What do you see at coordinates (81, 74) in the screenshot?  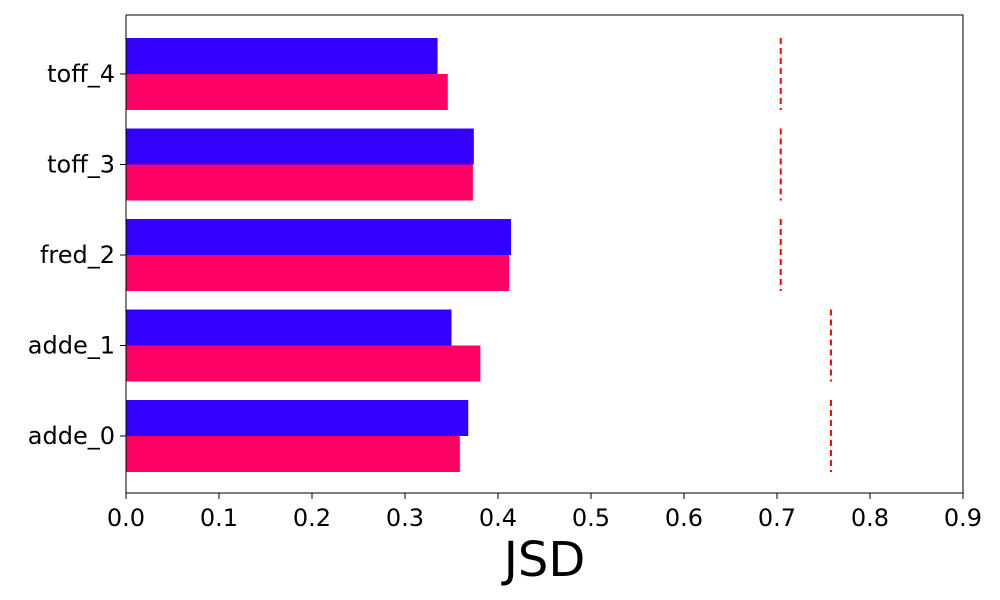 I see `y-tick-label-toff_4: toff_4` at bounding box center [81, 74].